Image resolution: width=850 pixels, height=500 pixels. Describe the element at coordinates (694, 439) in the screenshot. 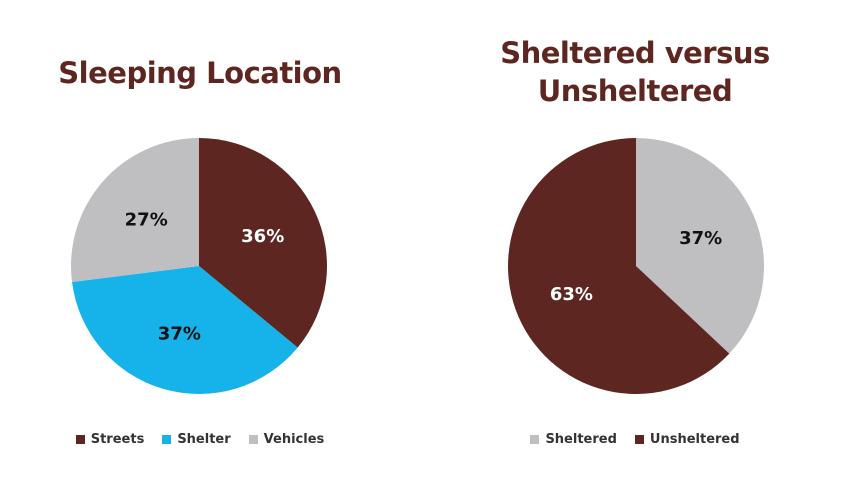

I see `legend-label: Unsheltered` at that location.